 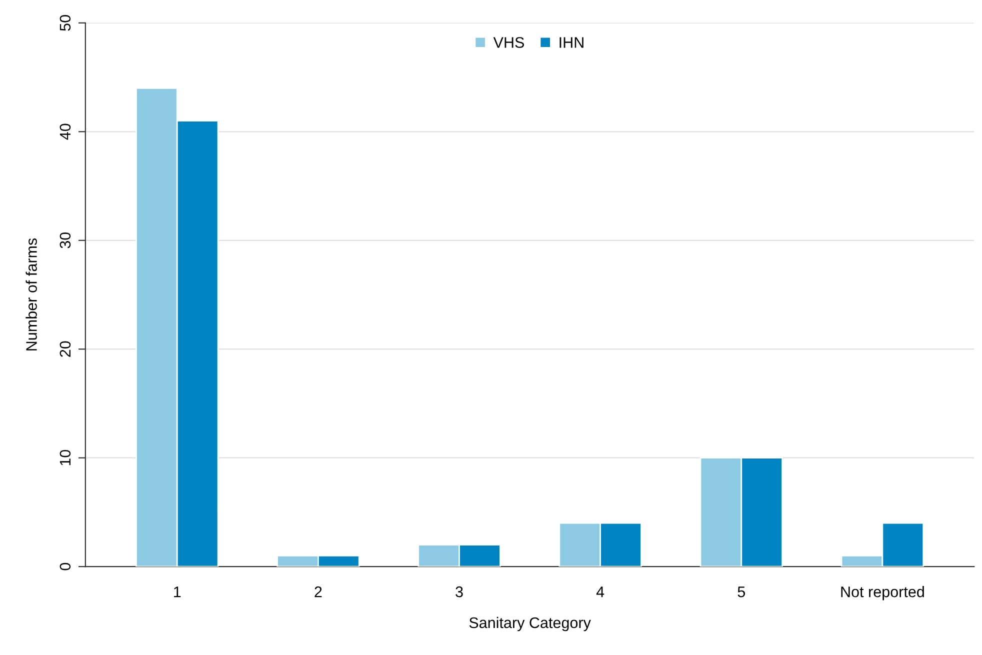 I want to click on y-tick-label: 40, so click(x=65, y=132).